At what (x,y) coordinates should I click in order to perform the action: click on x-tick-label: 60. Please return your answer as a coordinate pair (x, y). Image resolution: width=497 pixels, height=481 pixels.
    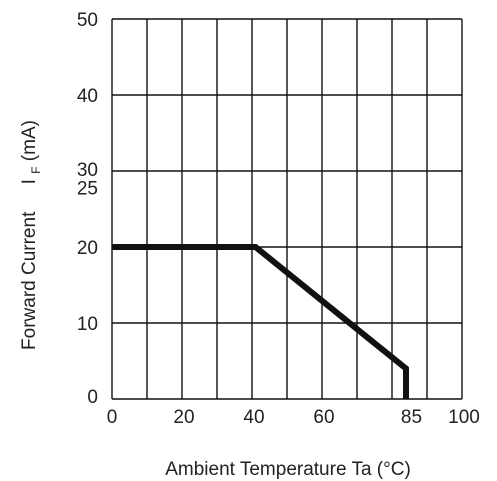
    Looking at the image, I should click on (323, 417).